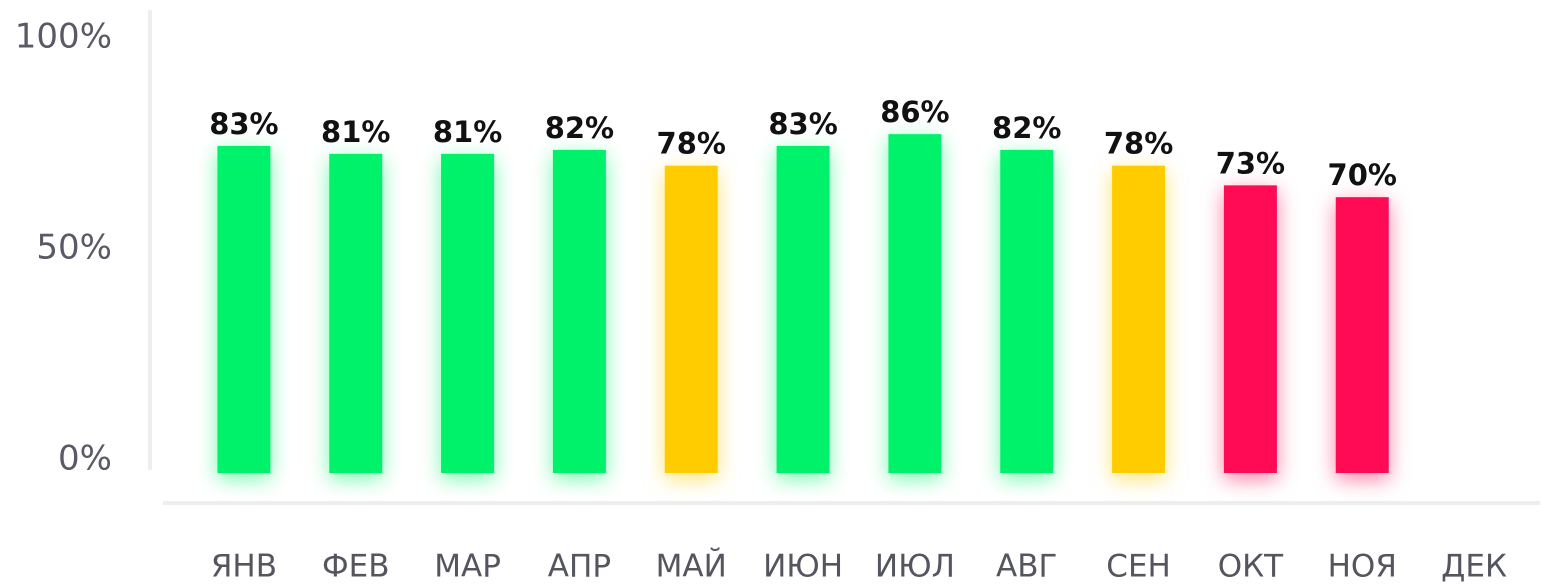  I want to click on y-tick-label: 100%, so click(63, 37).